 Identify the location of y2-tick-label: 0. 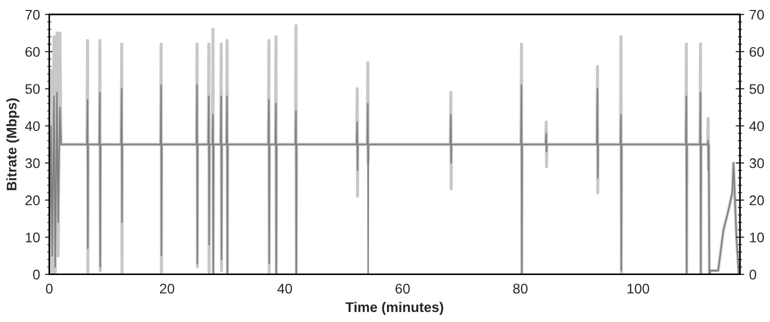
(753, 275).